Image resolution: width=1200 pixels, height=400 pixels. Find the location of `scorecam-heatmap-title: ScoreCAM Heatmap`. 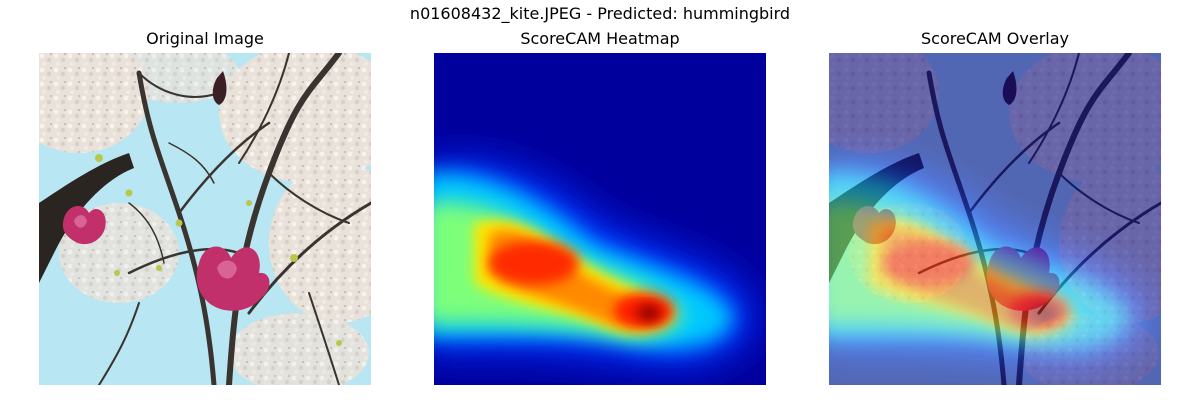

scorecam-heatmap-title: ScoreCAM Heatmap is located at coordinates (600, 38).